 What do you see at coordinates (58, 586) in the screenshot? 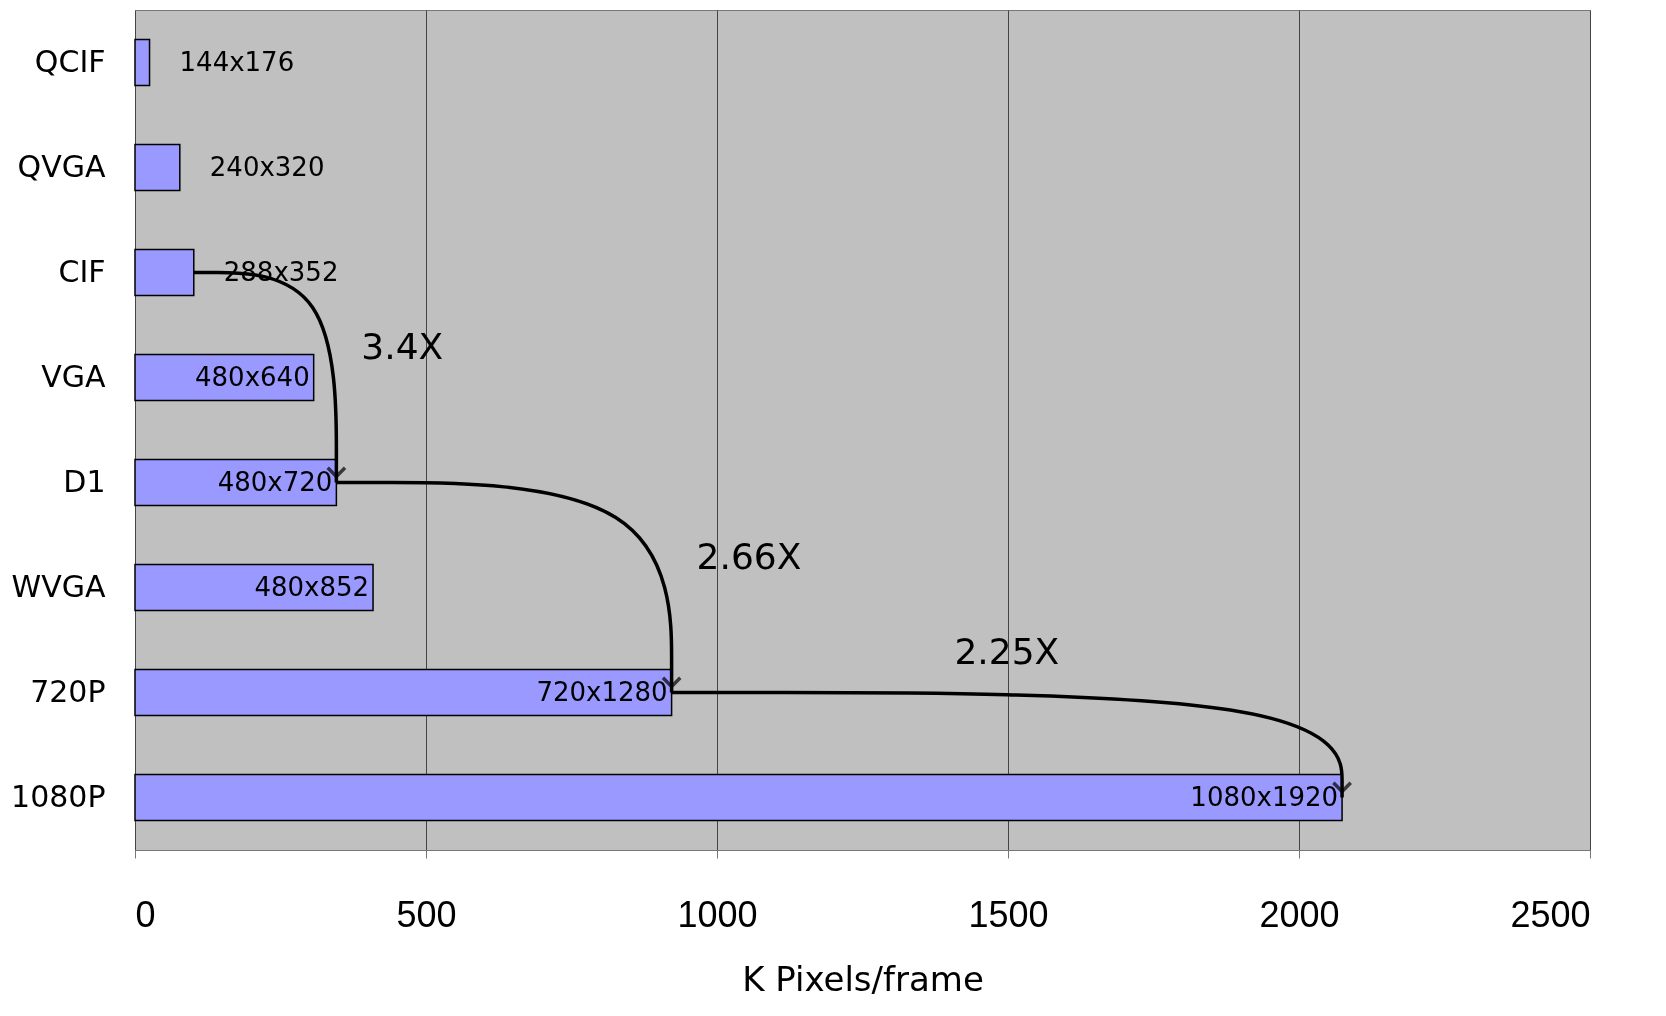
I see `y-tick-label: WVGA` at bounding box center [58, 586].